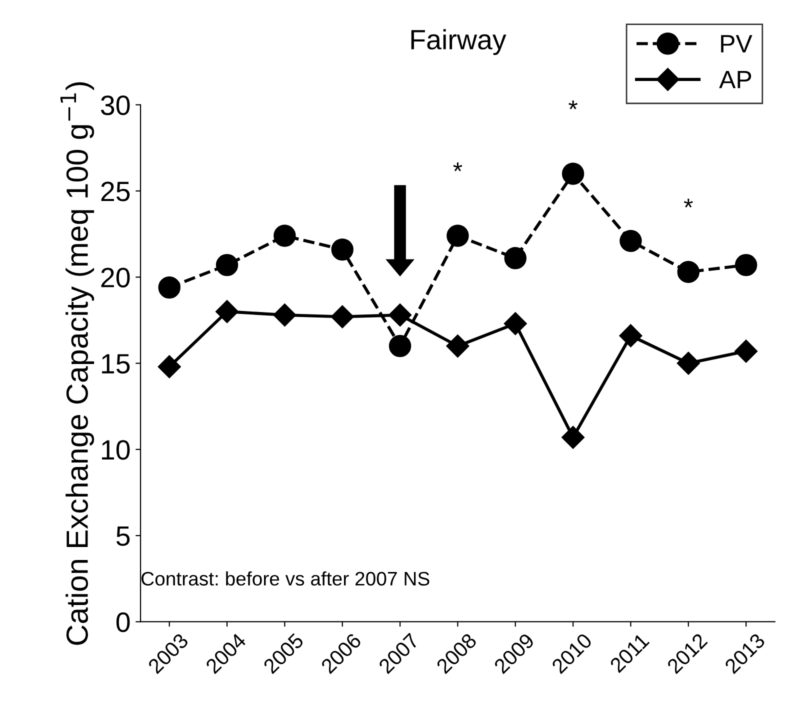 This screenshot has height=713, width=803. What do you see at coordinates (116, 364) in the screenshot?
I see `y-tick-label: 15` at bounding box center [116, 364].